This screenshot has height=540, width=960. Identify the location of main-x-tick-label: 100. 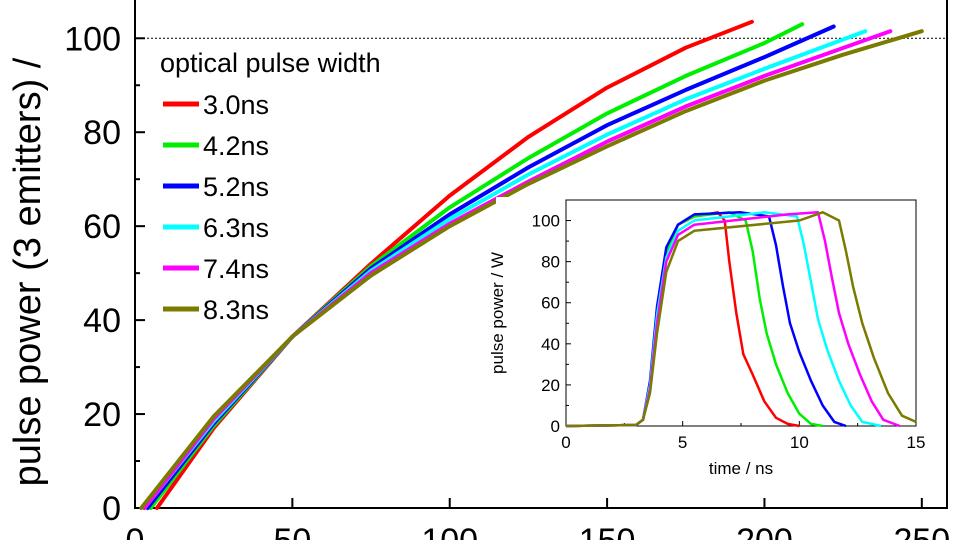
(449, 531).